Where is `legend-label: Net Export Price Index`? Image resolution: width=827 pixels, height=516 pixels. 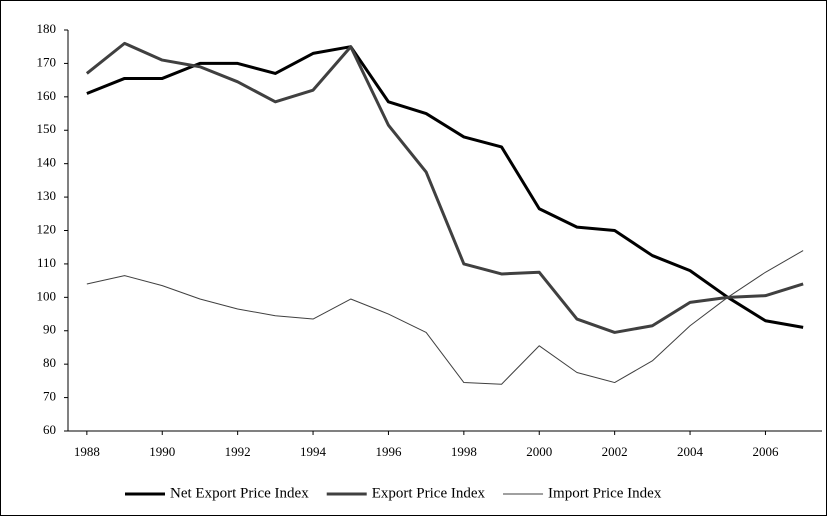
legend-label: Net Export Price Index is located at coordinates (239, 493).